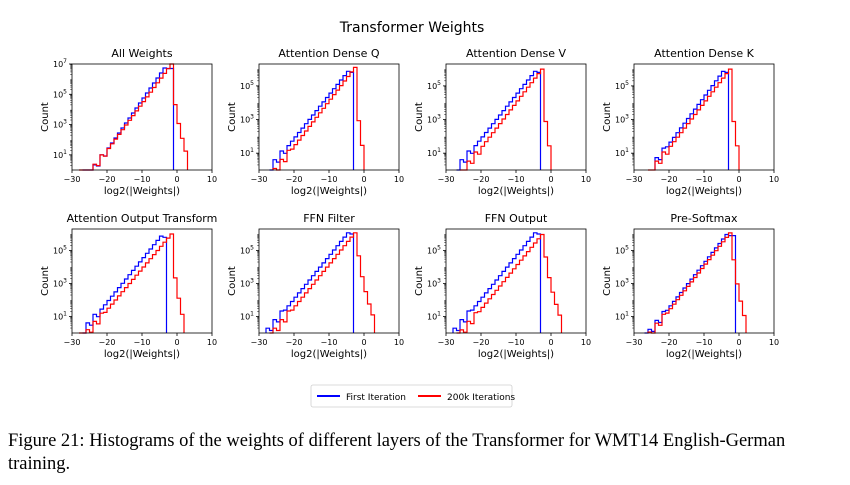 The height and width of the screenshot is (485, 850). What do you see at coordinates (142, 218) in the screenshot?
I see `panel-title: Attention Output Transform` at bounding box center [142, 218].